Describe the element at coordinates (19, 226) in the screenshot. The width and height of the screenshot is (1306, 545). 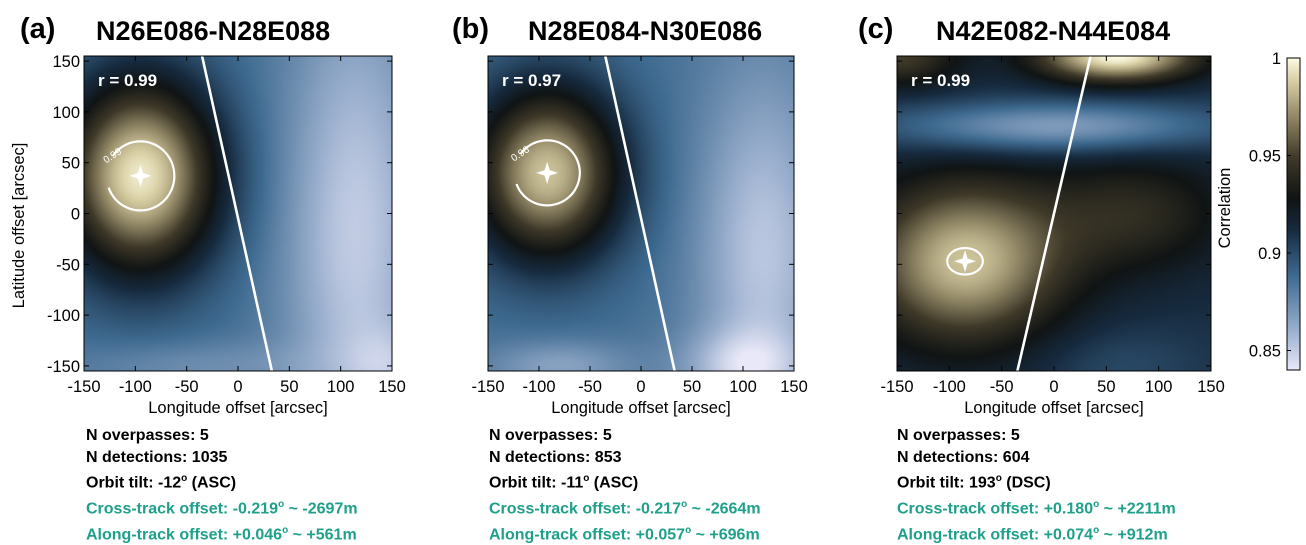
I see `y-axis-label: Latitude offset [arcsec]` at that location.